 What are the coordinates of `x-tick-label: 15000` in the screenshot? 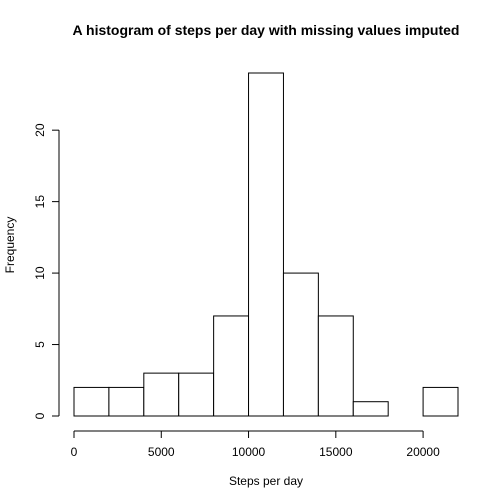 It's located at (336, 452).